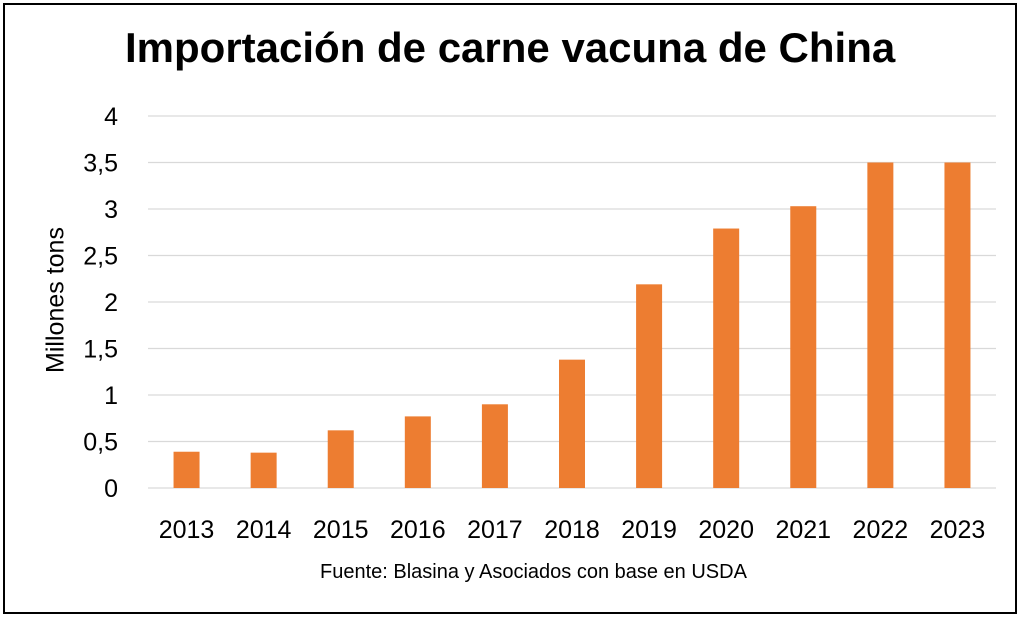  Describe the element at coordinates (100, 164) in the screenshot. I see `y-tick-label: 3,5` at that location.